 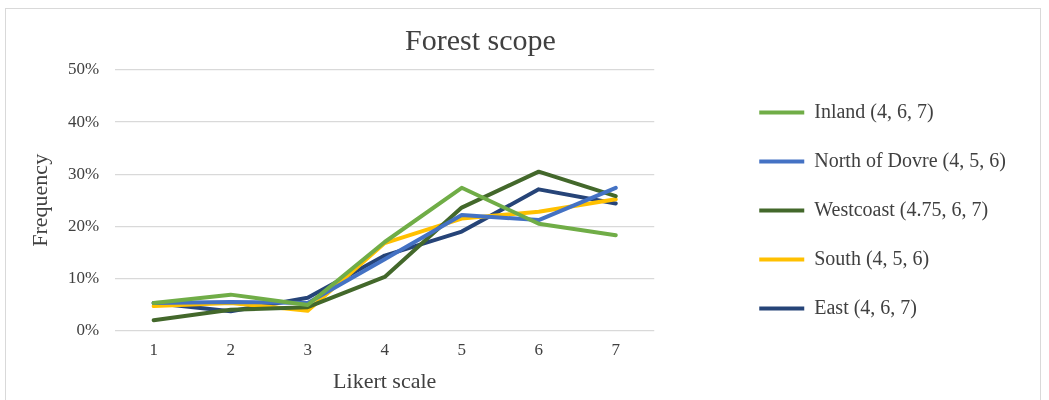 I want to click on x-tick-label: 3, so click(x=307, y=350).